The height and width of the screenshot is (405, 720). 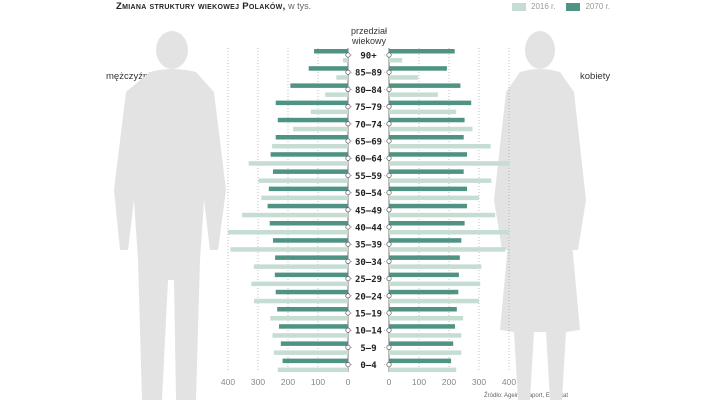 I want to click on legend: 2016 r. 2070 r., so click(x=561, y=6).